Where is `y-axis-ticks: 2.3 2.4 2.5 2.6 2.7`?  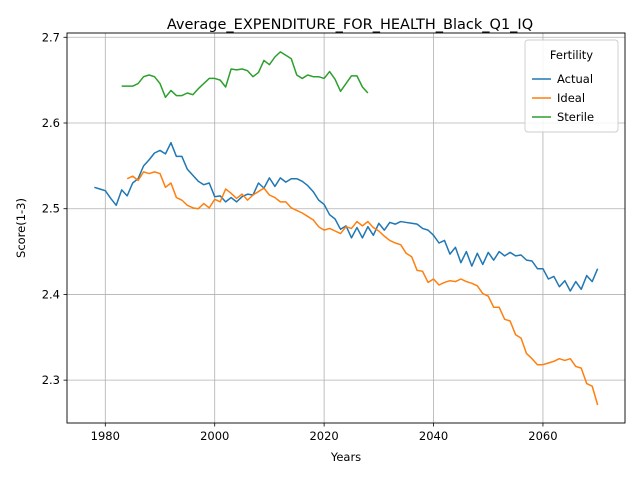
y-axis-ticks: 2.3 2.4 2.5 2.6 2.7 is located at coordinates (54, 208).